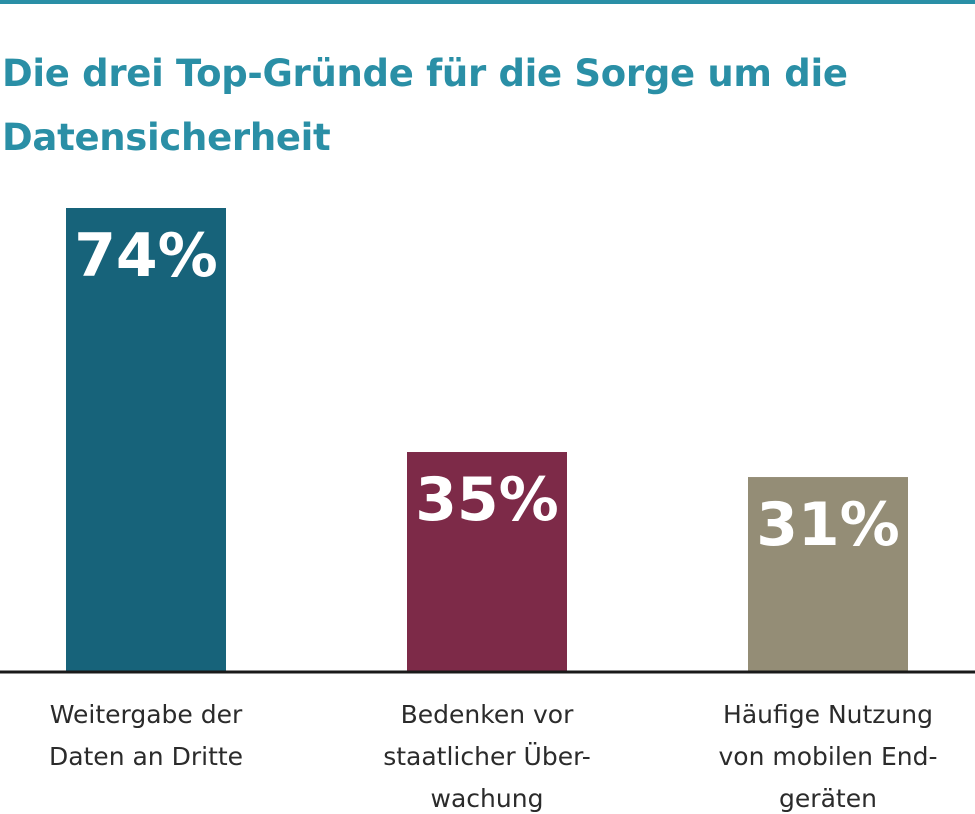 The image size is (975, 814). Describe the element at coordinates (828, 798) in the screenshot. I see `category-label-line: geräten` at that location.